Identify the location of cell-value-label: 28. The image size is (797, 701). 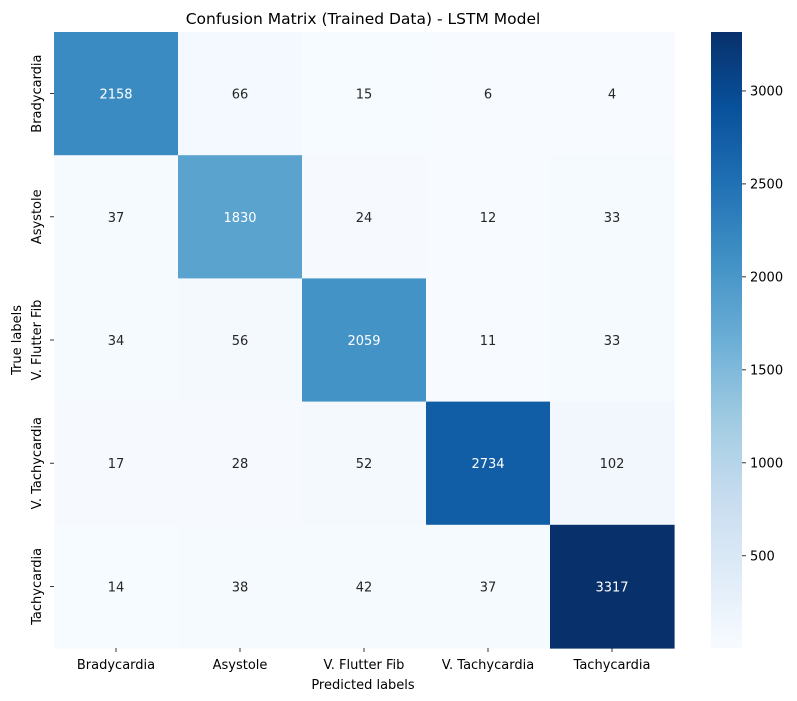
(240, 464).